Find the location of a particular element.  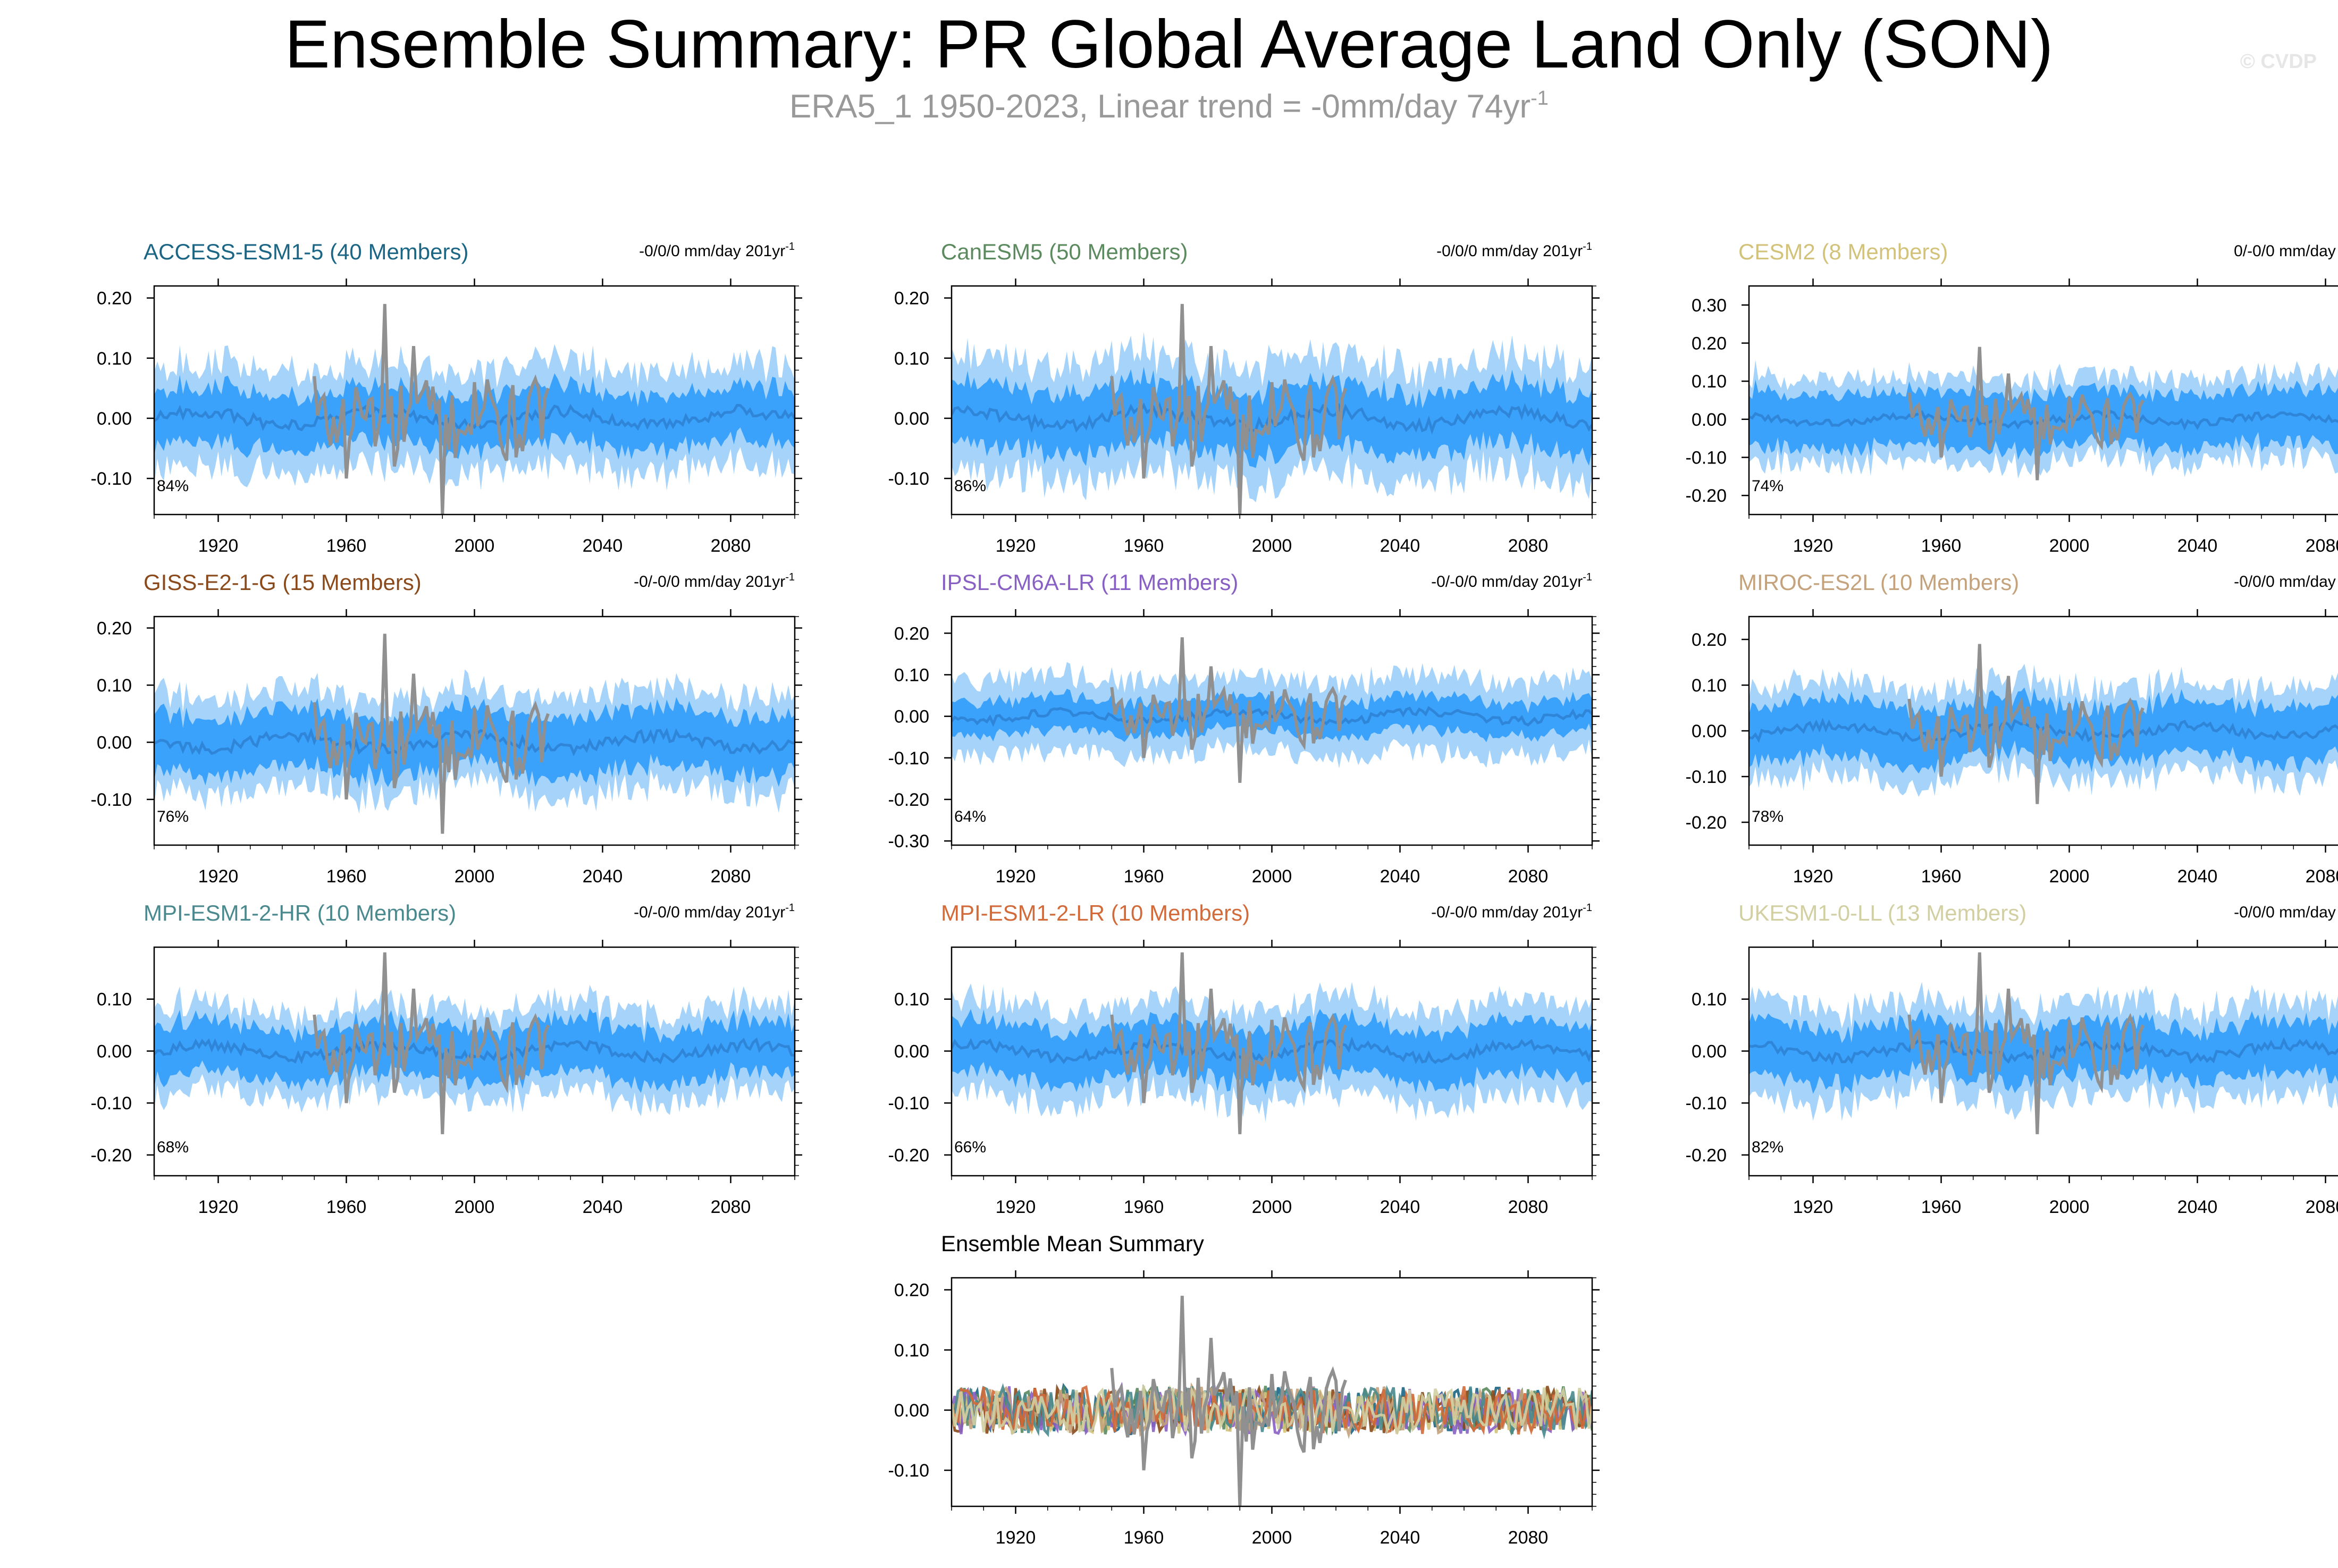

panel-title: CanESM5 (50 Members) is located at coordinates (1064, 251).